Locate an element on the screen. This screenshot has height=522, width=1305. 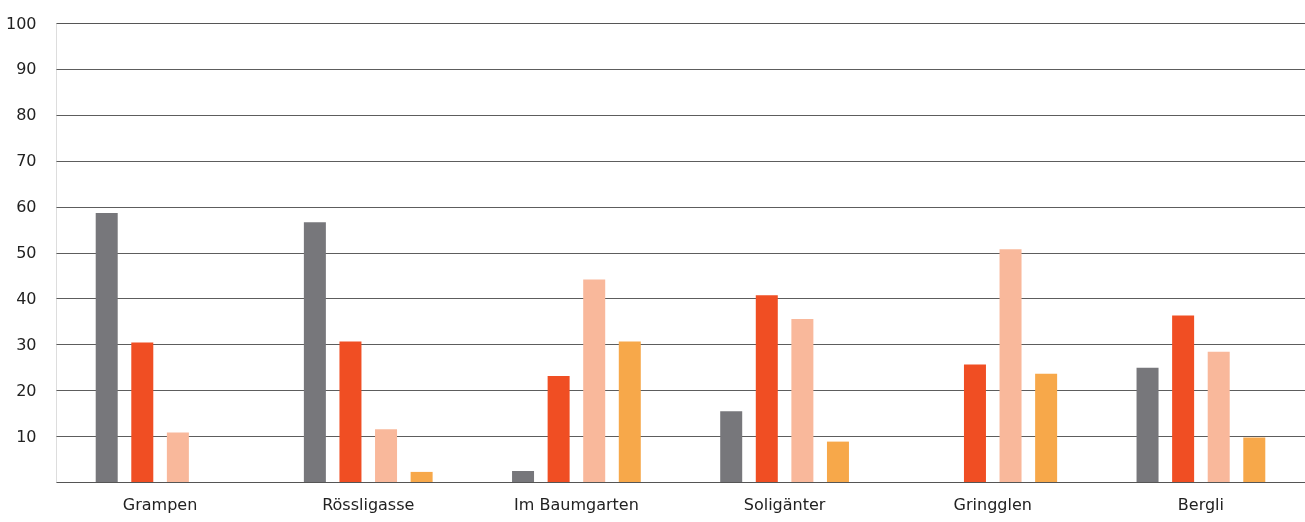
y-tick-label: 70 is located at coordinates (26, 161).